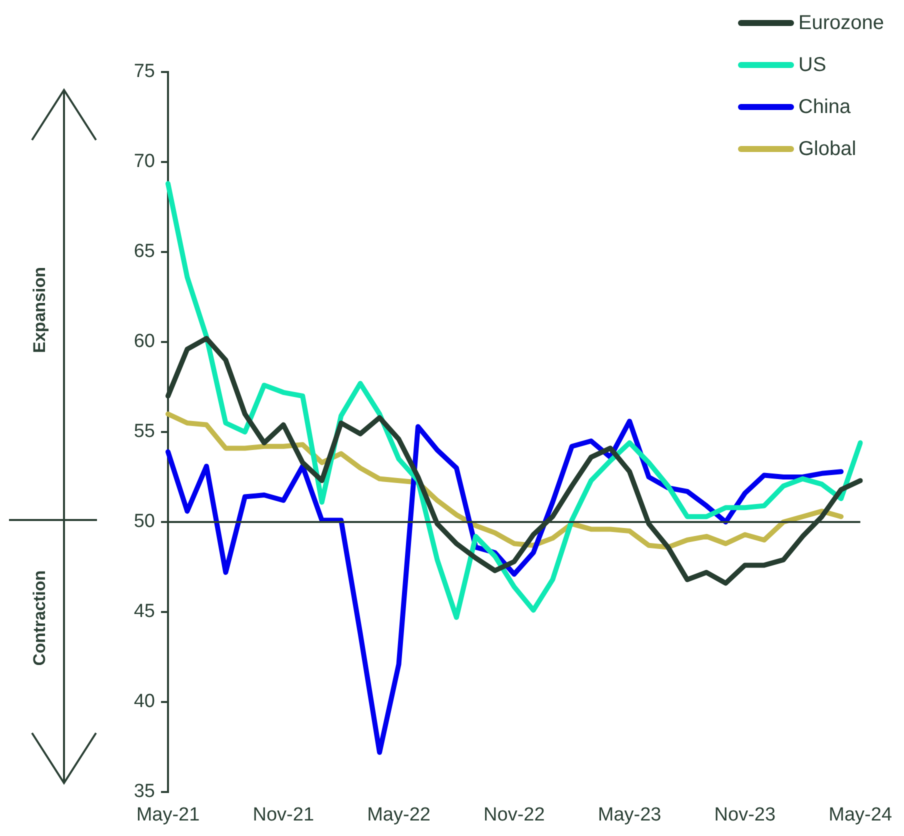 Image resolution: width=904 pixels, height=836 pixels. Describe the element at coordinates (144, 611) in the screenshot. I see `y-tick-label: 45` at that location.